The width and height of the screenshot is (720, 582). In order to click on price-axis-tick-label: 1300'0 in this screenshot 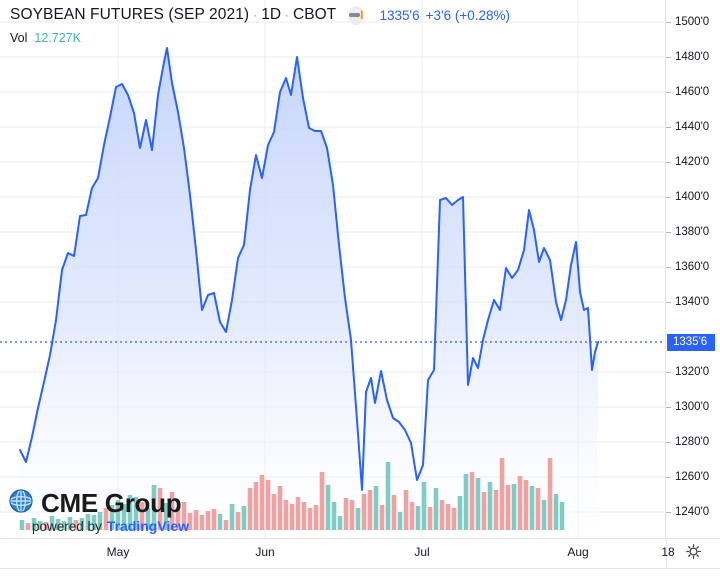, I will do `click(692, 407)`.